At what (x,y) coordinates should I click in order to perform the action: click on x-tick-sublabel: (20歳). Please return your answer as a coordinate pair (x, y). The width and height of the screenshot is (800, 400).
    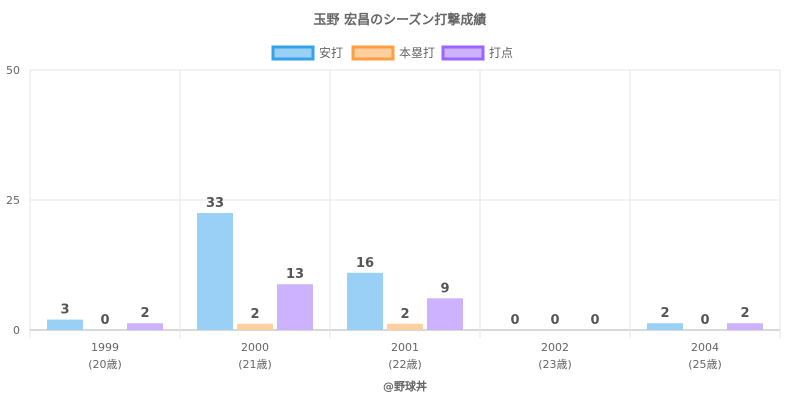
    Looking at the image, I should click on (105, 364).